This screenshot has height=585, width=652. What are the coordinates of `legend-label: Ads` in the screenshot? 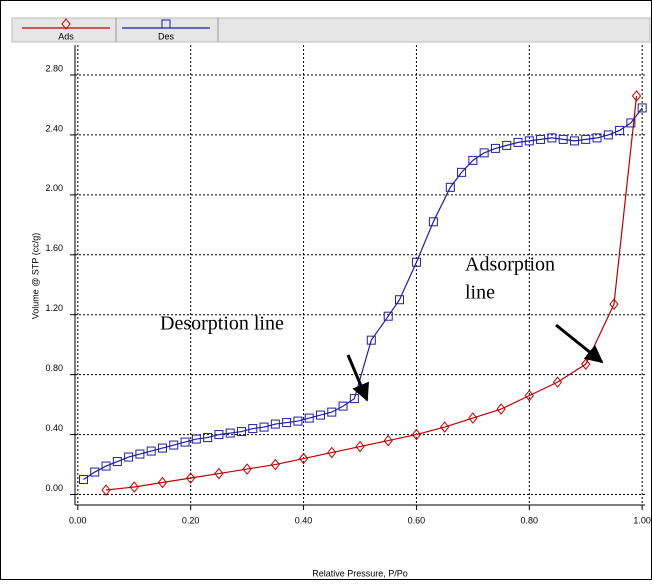 It's located at (66, 36).